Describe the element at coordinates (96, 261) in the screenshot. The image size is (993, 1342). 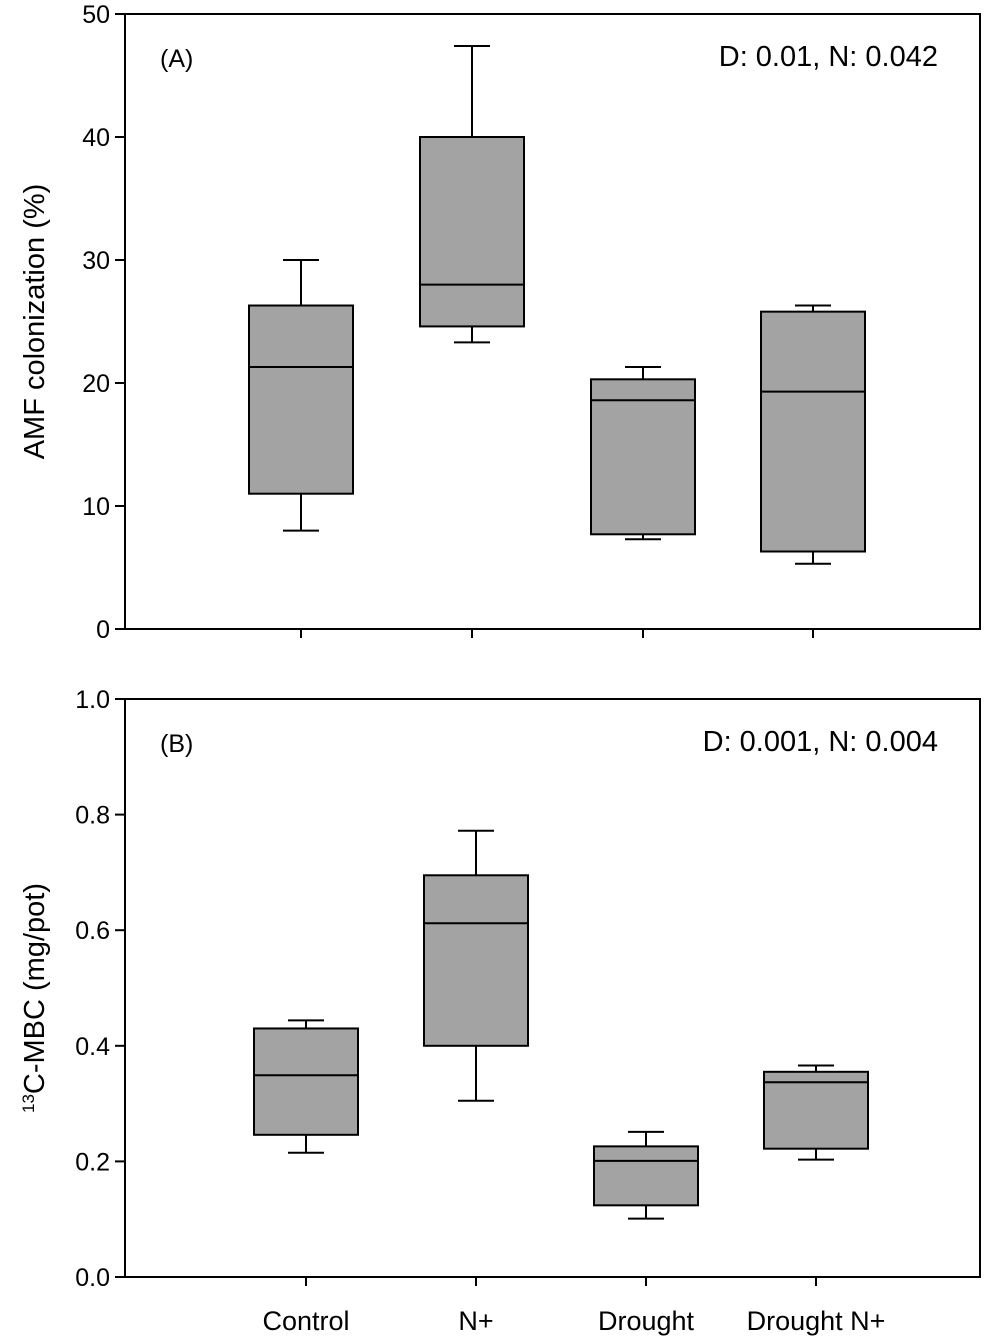
I see `panel-a-y-tick-label: 30` at that location.